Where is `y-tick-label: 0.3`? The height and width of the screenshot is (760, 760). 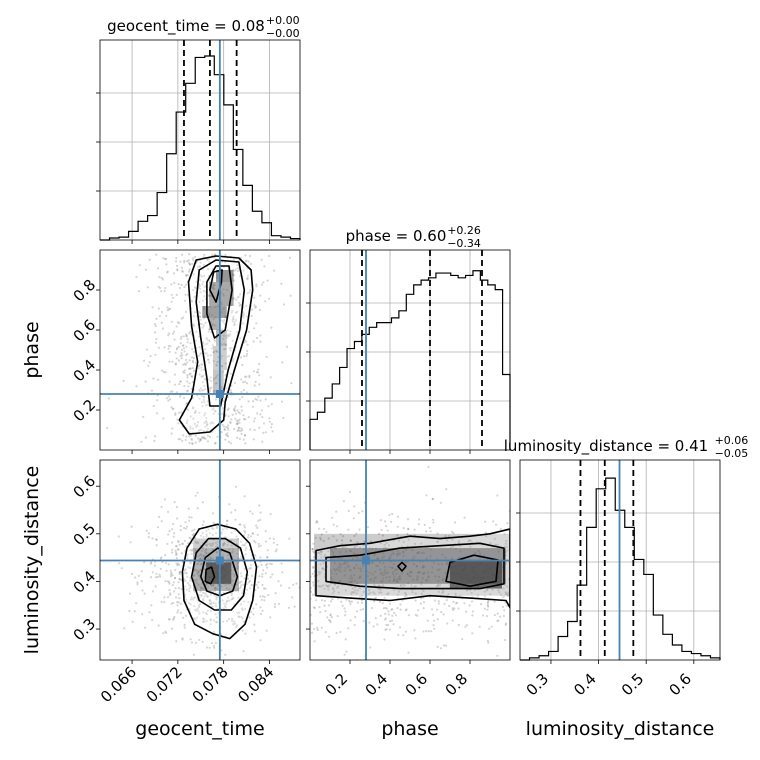 y-tick-label: 0.3 is located at coordinates (85, 630).